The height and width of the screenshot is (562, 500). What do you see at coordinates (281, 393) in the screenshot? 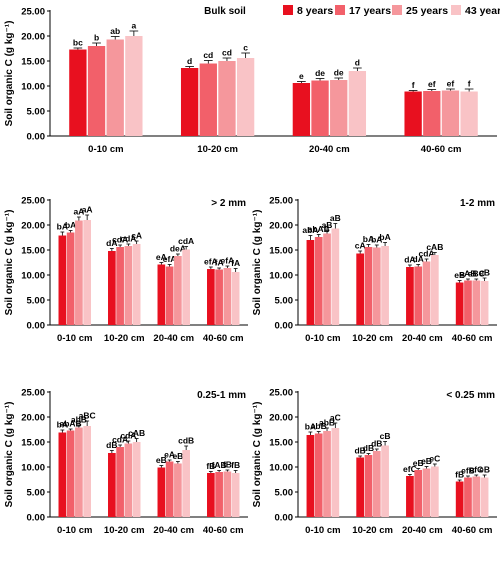
I see `y-tick-label: 25.00` at bounding box center [281, 393].